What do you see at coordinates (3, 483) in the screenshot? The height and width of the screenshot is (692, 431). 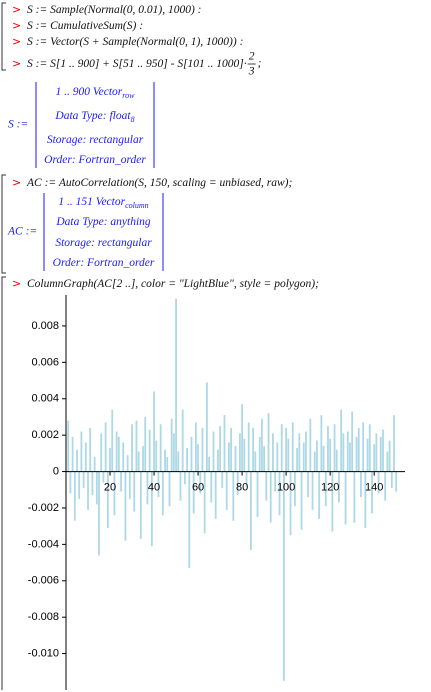 I see `group-bracket` at bounding box center [3, 483].